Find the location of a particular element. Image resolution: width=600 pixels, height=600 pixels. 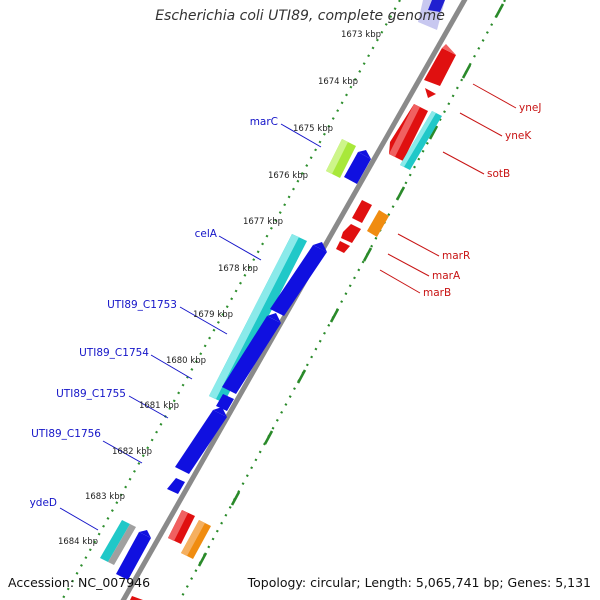

tick-label: 1676 kbp is located at coordinates (288, 176).